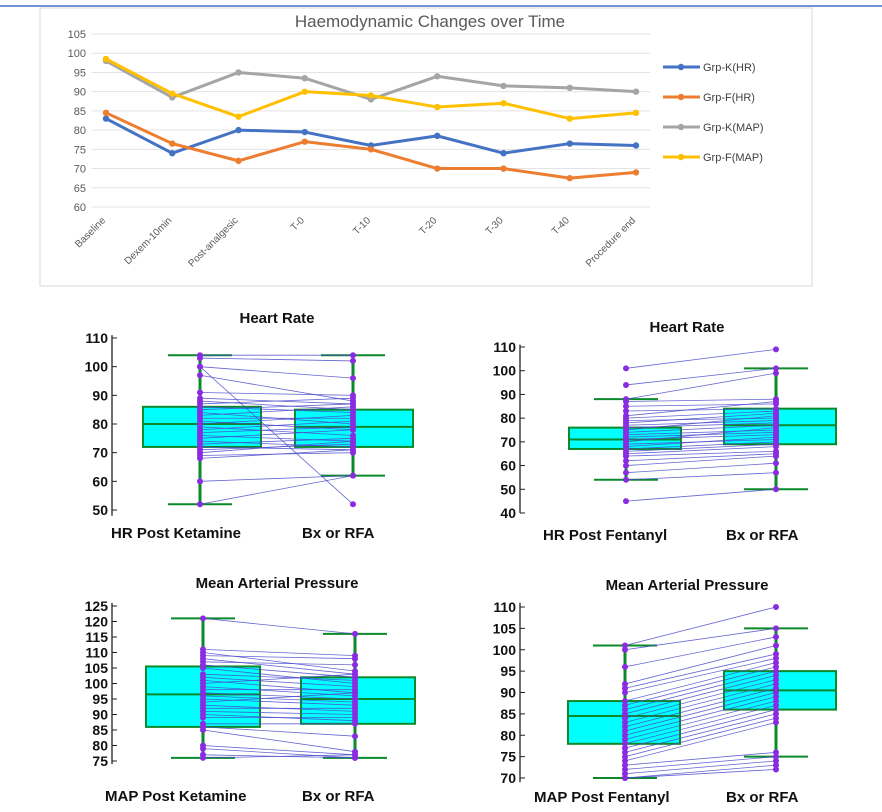 This screenshot has width=882, height=812. Describe the element at coordinates (605, 535) in the screenshot. I see `group-label: HR Post Fentanyl` at that location.